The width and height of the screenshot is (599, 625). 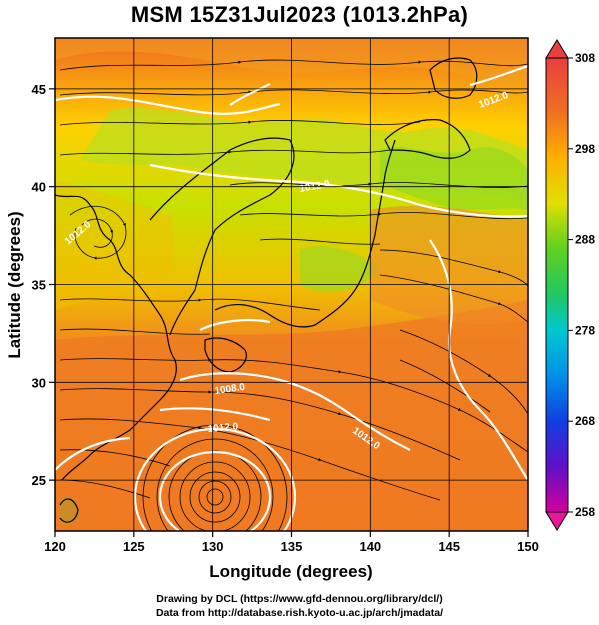 What do you see at coordinates (230, 389) in the screenshot?
I see `contour-label: 1008.0` at bounding box center [230, 389].